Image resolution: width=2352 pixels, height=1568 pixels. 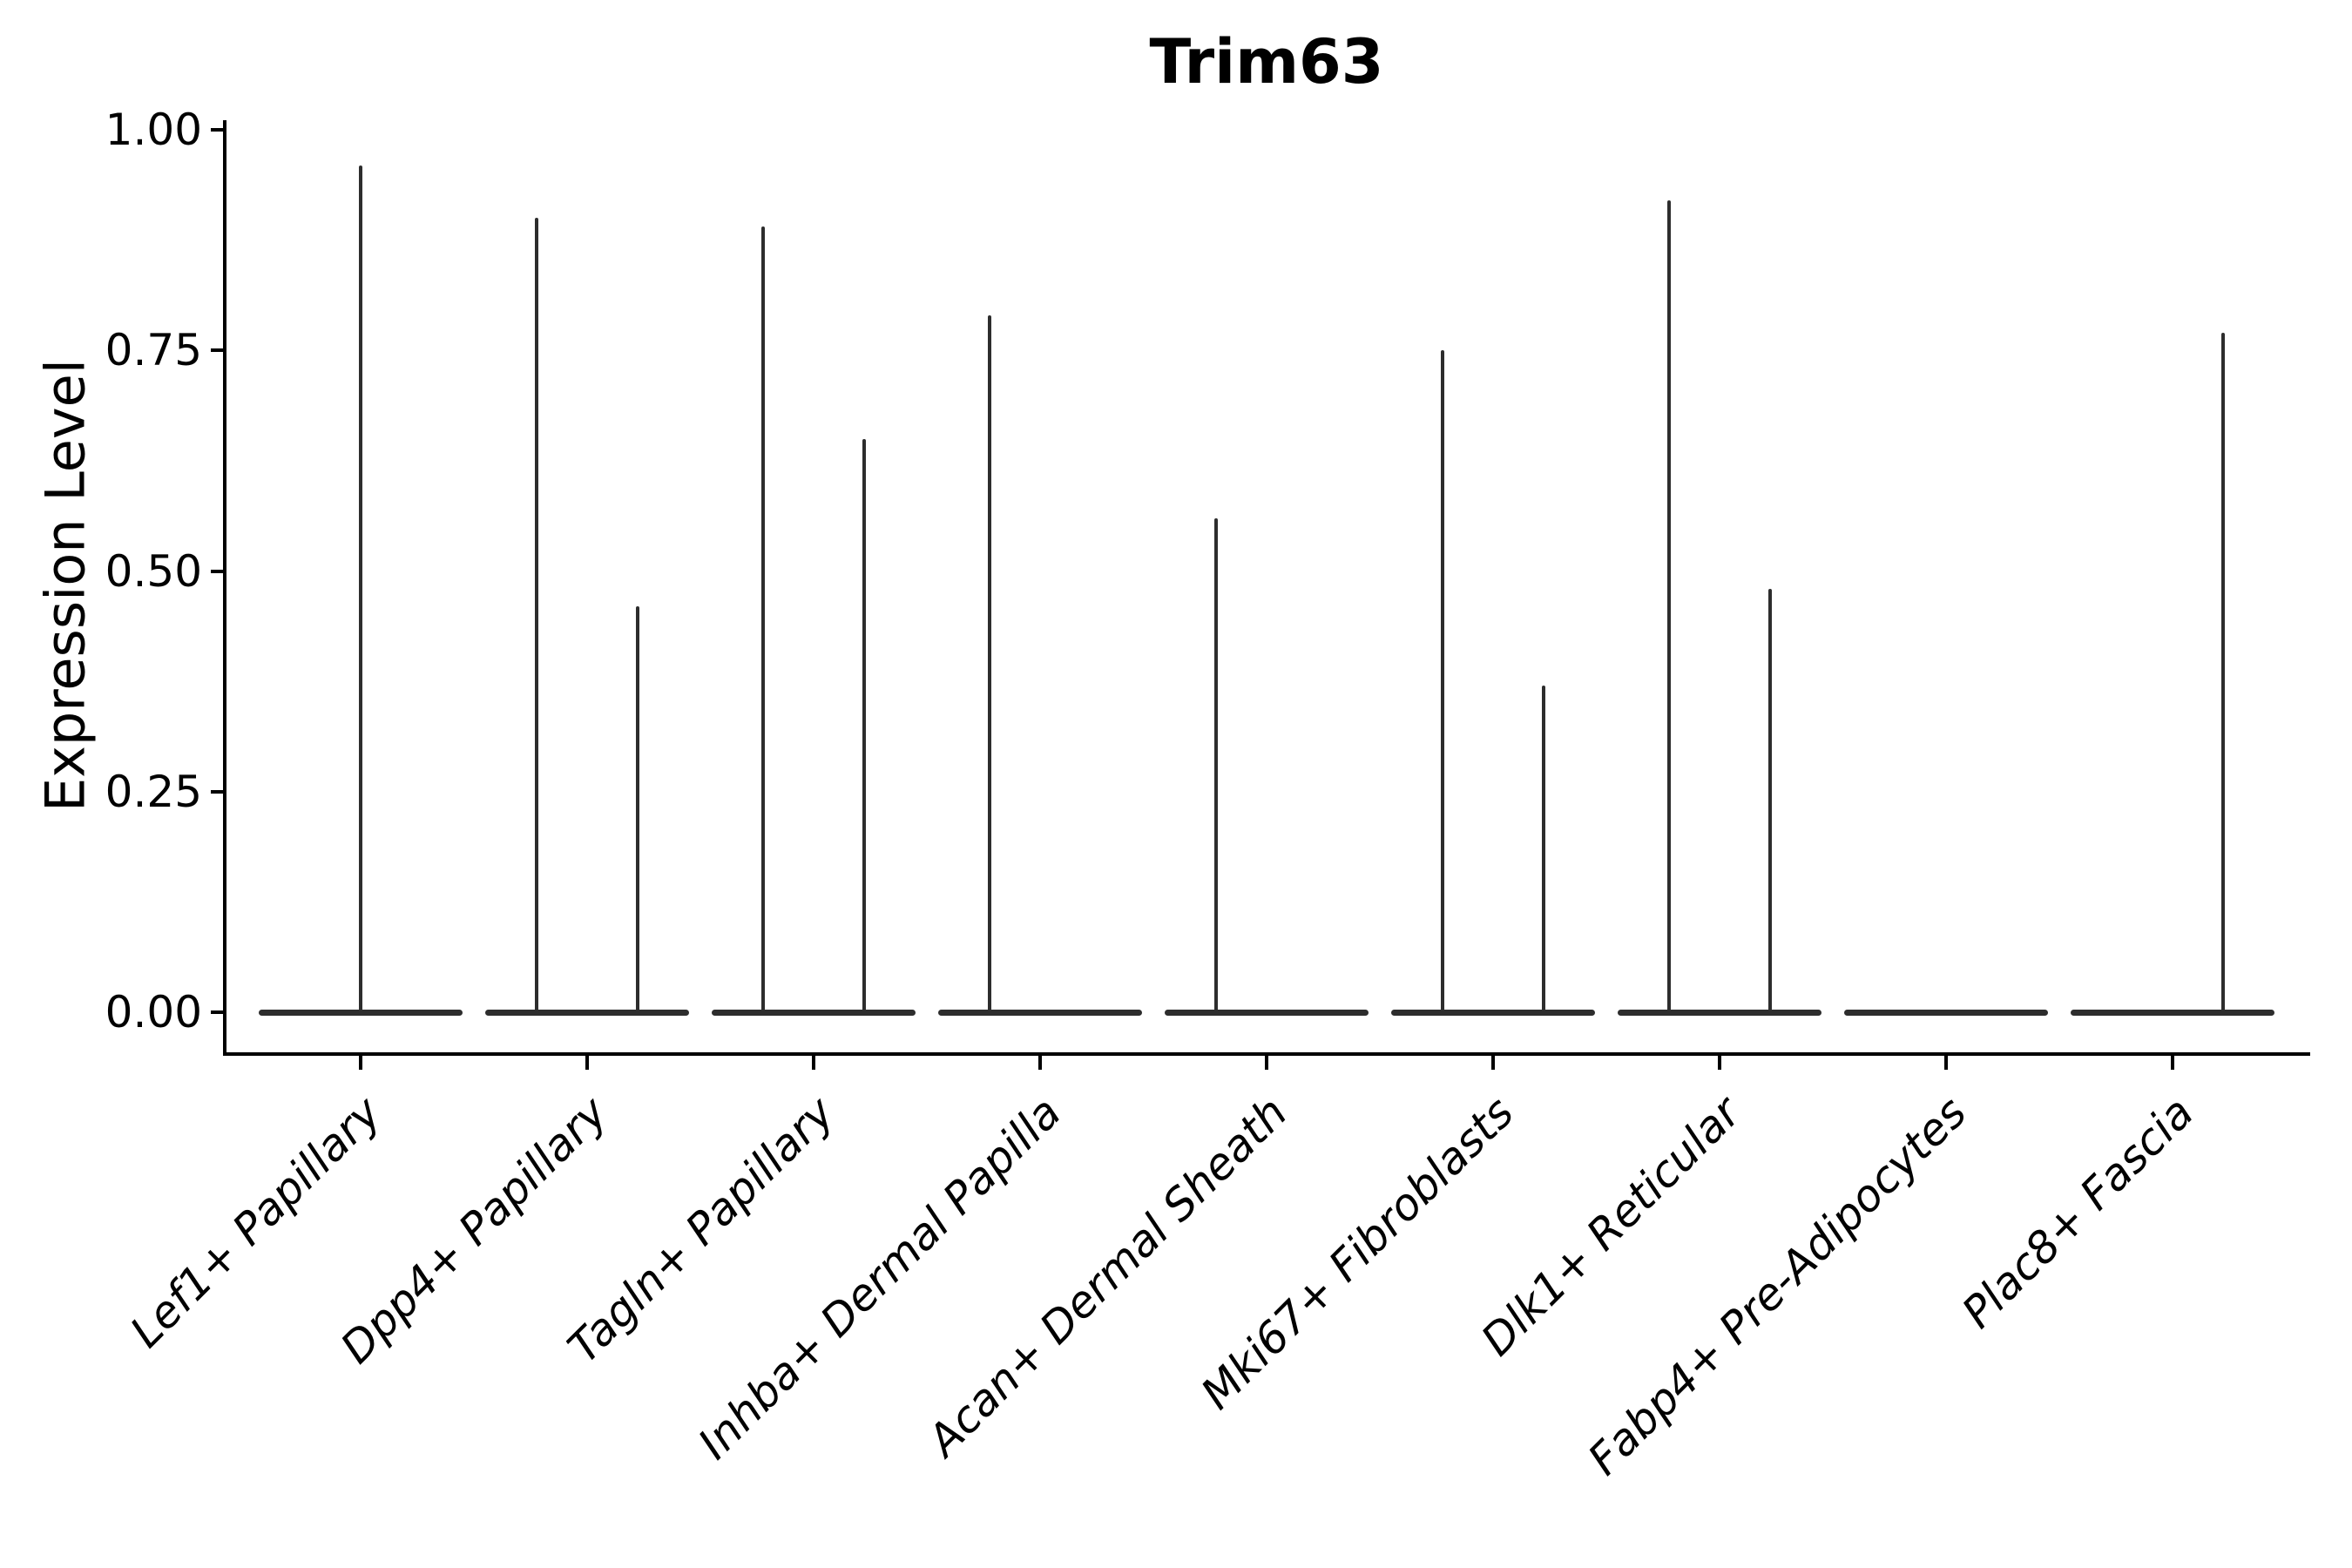 I want to click on x-tick-label: Lef1+ Papillary, so click(x=255, y=1222).